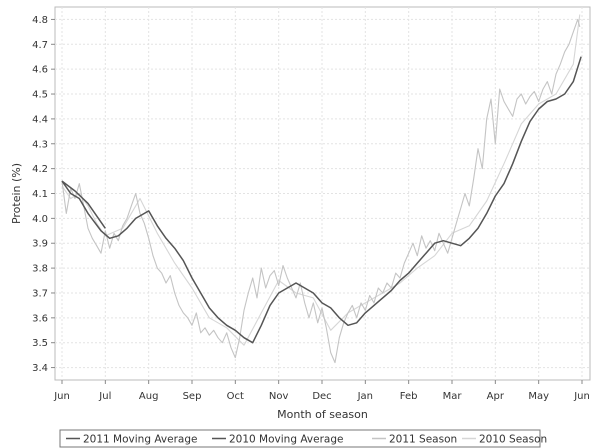 Image resolution: width=596 pixels, height=448 pixels. What do you see at coordinates (40, 293) in the screenshot?
I see `y-tick-label: 3.7` at bounding box center [40, 293].